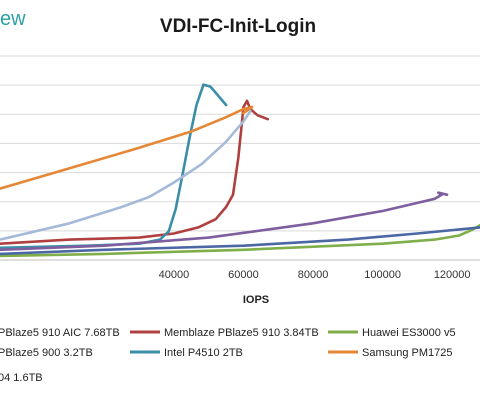  I want to click on x-axis-label: IOPS, so click(256, 300).